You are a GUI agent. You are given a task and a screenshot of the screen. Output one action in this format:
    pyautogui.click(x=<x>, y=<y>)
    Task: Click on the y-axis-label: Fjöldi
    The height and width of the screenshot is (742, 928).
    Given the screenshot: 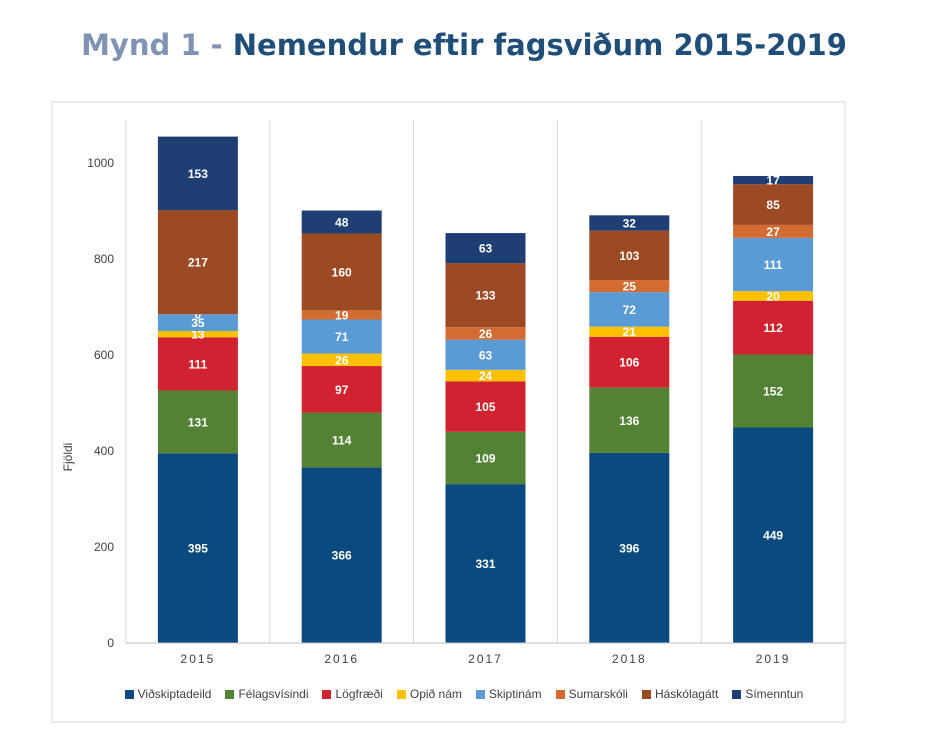 What is the action you would take?
    pyautogui.click(x=68, y=457)
    